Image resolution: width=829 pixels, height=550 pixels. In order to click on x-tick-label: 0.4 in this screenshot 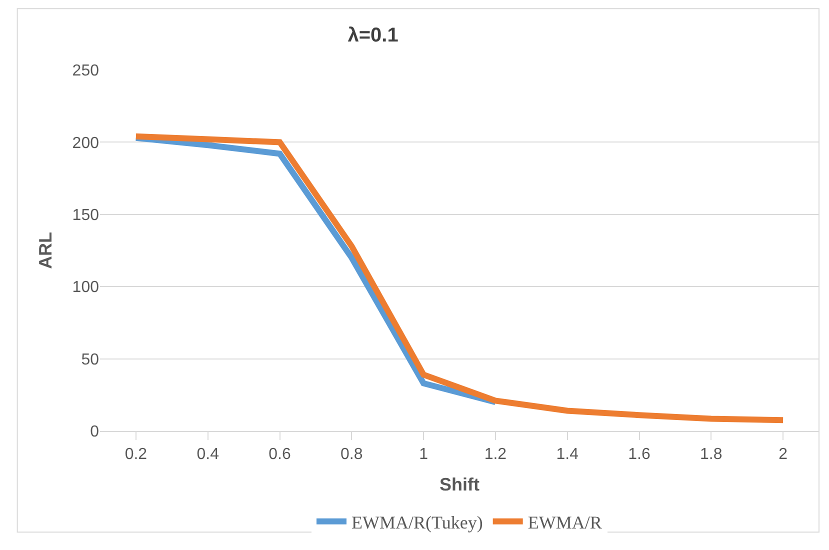, I will do `click(208, 455)`.